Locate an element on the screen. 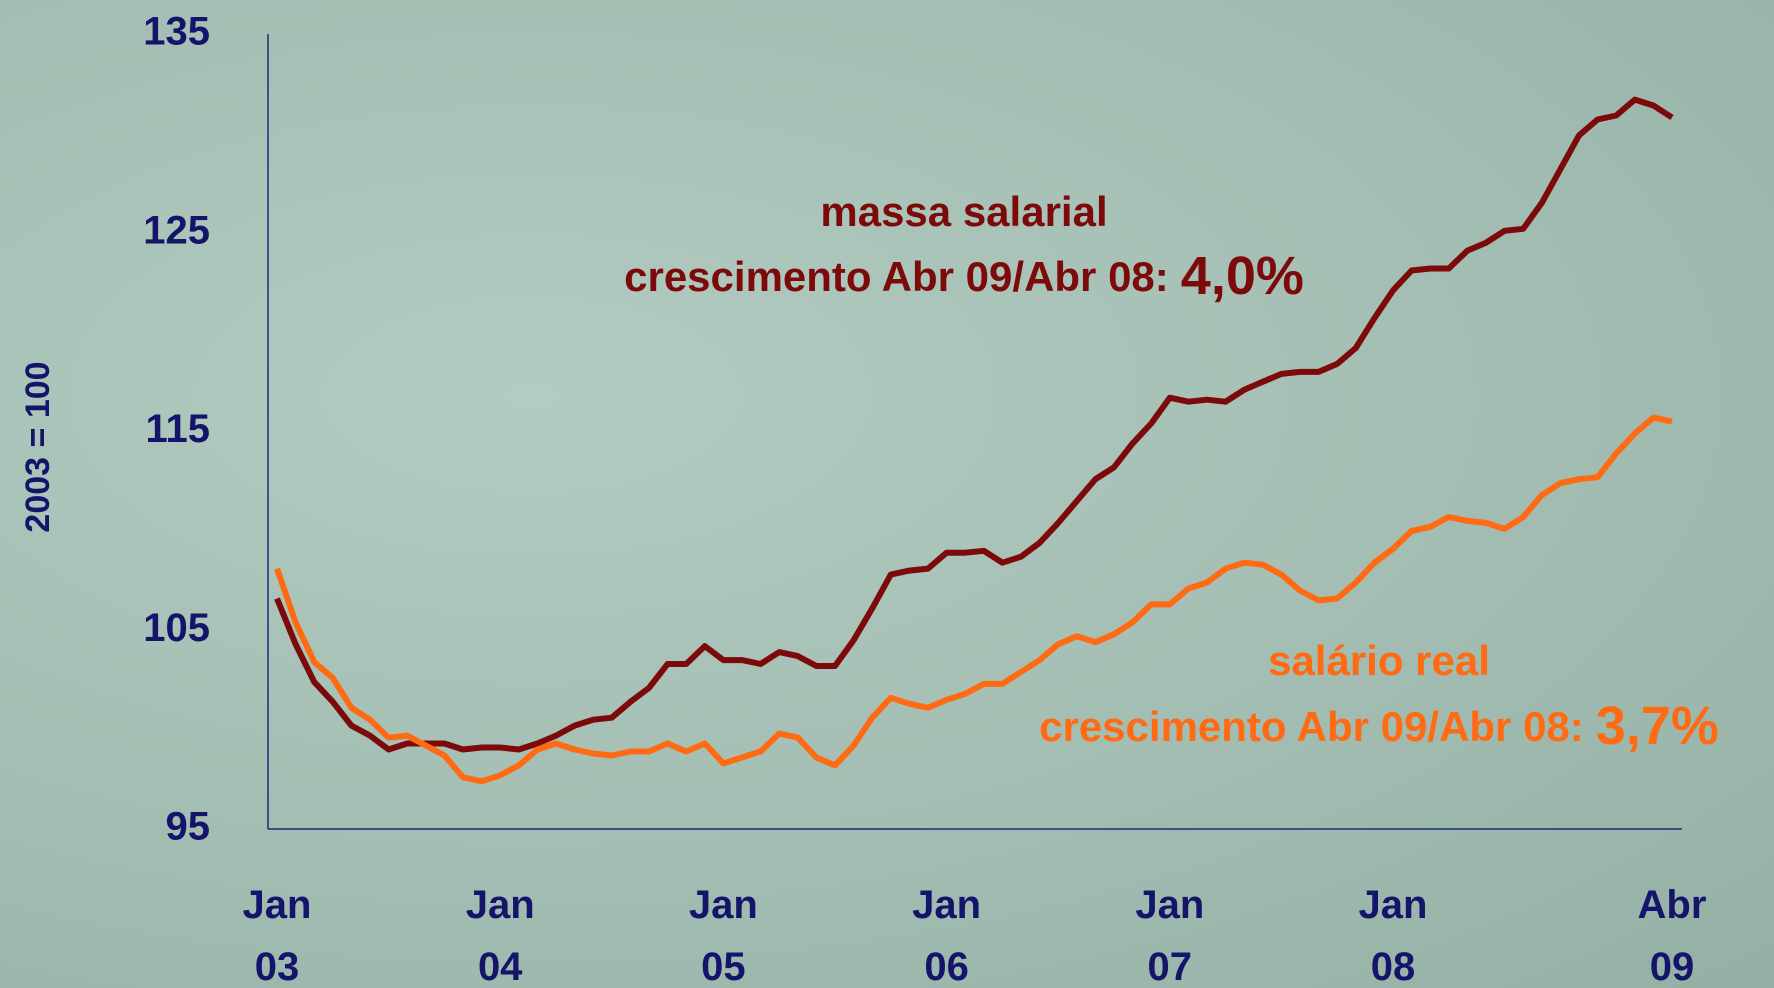 The width and height of the screenshot is (1774, 988). series-annotation: crescimento Abr 09/Abr 08: 4,0% is located at coordinates (964, 276).